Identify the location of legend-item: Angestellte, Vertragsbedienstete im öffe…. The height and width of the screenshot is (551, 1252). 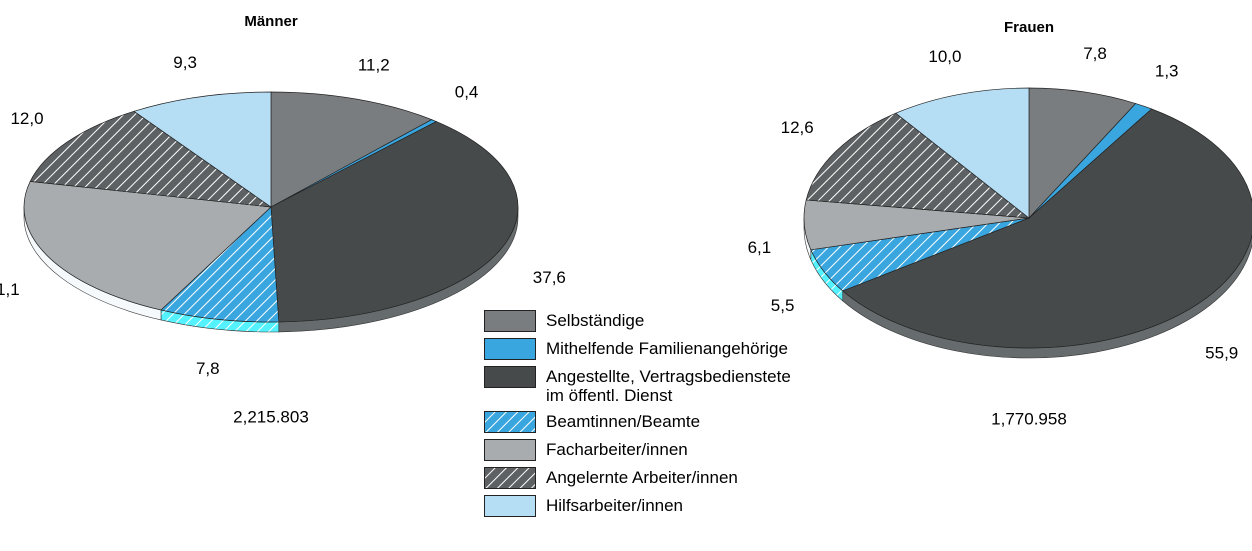
(637, 385).